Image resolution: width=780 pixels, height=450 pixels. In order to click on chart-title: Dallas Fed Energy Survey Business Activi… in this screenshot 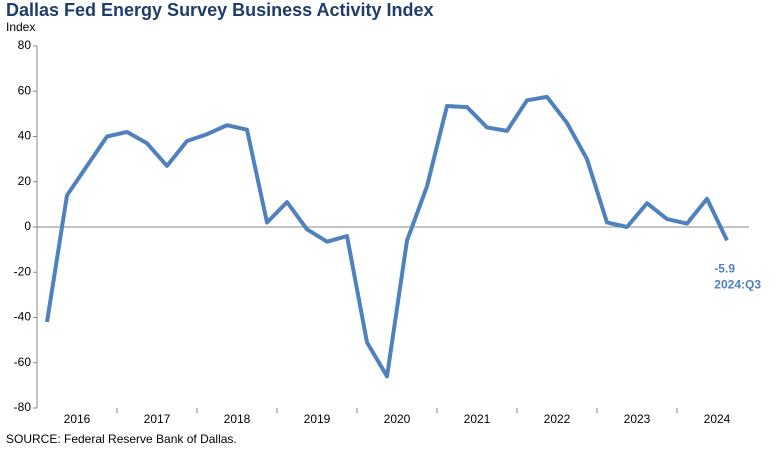, I will do `click(220, 10)`.